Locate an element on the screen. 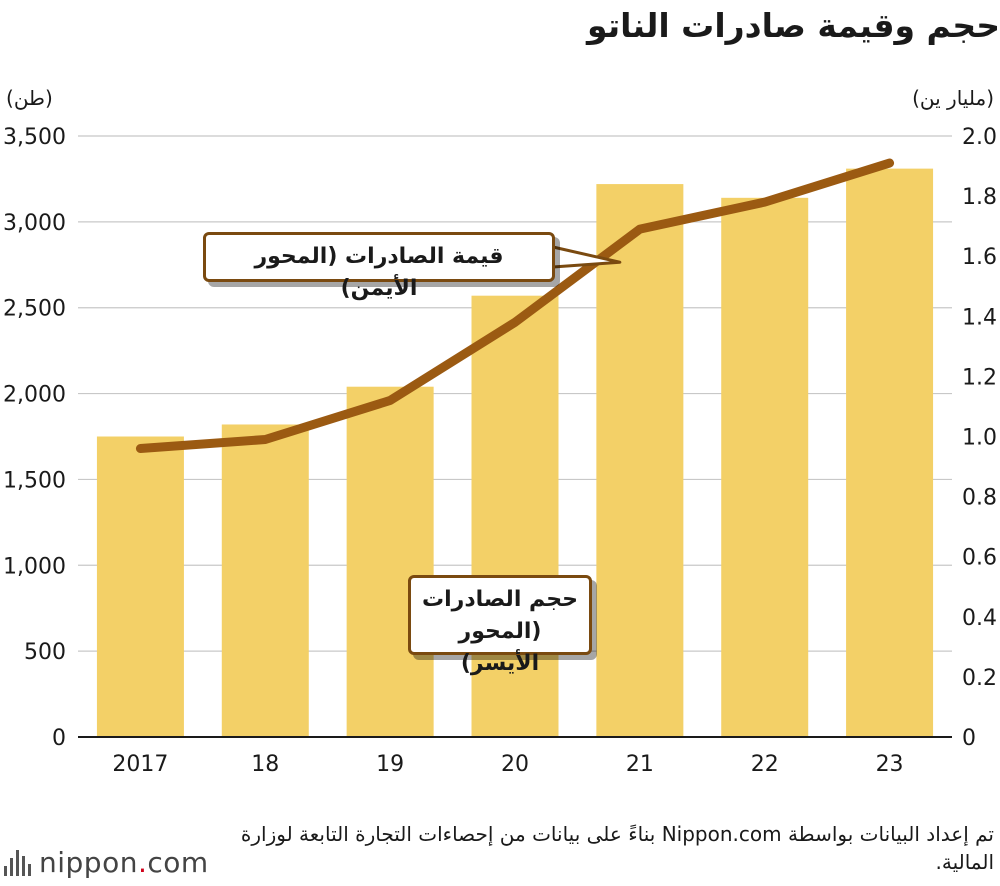 The width and height of the screenshot is (1000, 886). right-tick-label: 1.2 is located at coordinates (979, 377).